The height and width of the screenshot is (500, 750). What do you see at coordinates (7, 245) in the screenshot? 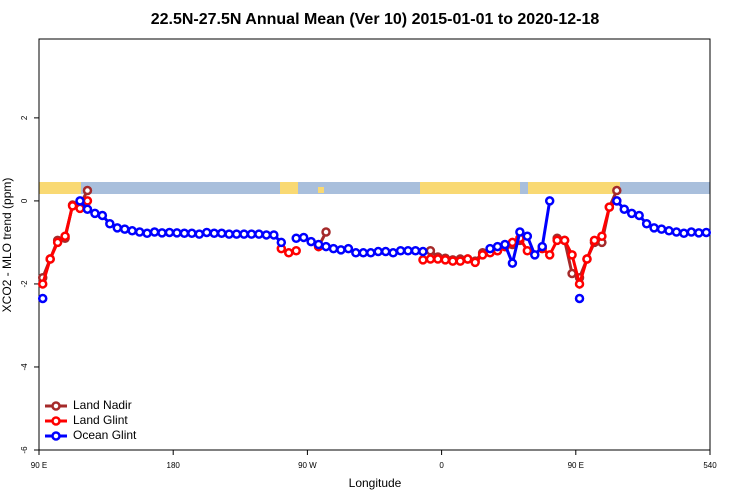
I see `y-axis-label: XCO2 - MLO trend (ppm)` at bounding box center [7, 245].